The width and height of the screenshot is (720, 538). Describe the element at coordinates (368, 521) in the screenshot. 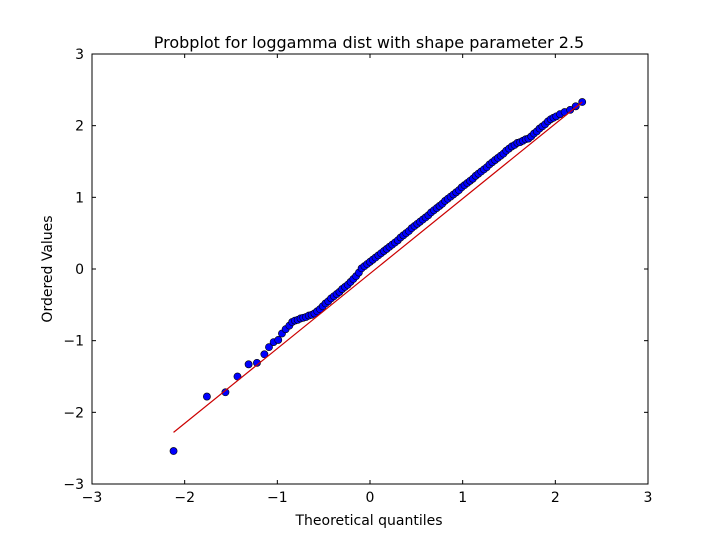

I see `x-axis-label: Theoretical quantiles` at that location.